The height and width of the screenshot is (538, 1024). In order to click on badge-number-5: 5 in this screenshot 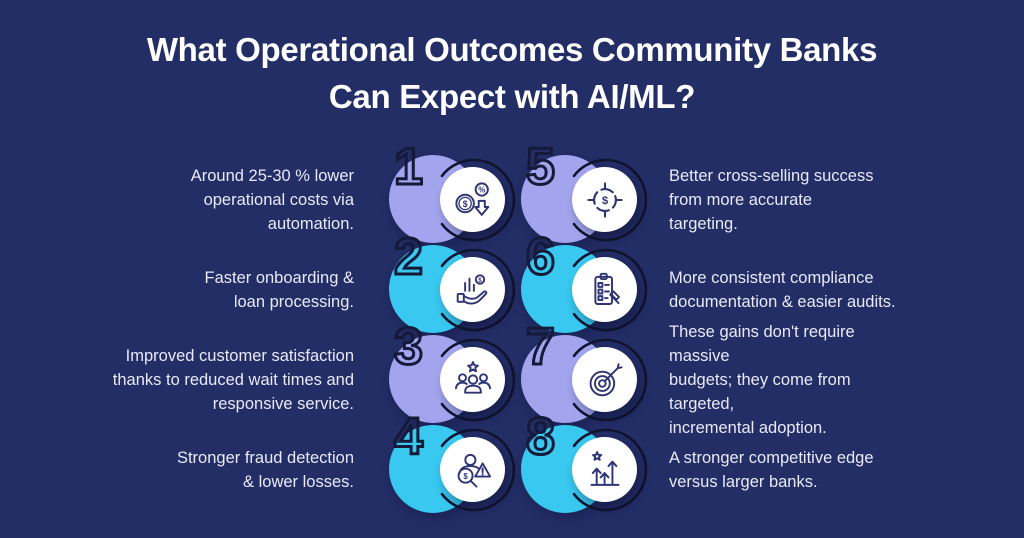, I will do `click(541, 167)`.